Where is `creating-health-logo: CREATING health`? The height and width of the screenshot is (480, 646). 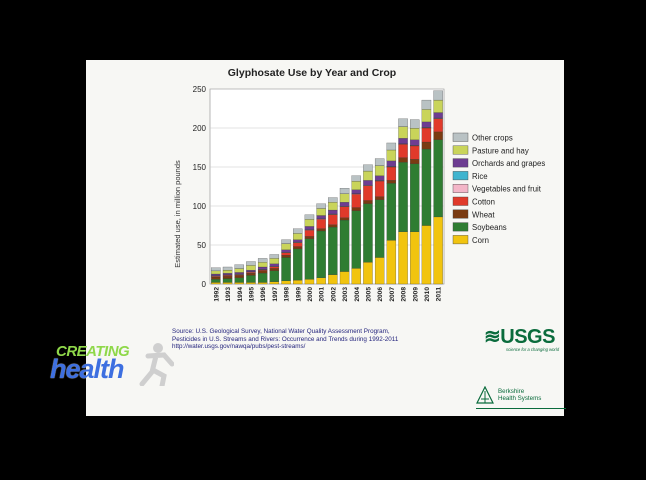 creating-health-logo: CREATING health is located at coordinates (113, 368).